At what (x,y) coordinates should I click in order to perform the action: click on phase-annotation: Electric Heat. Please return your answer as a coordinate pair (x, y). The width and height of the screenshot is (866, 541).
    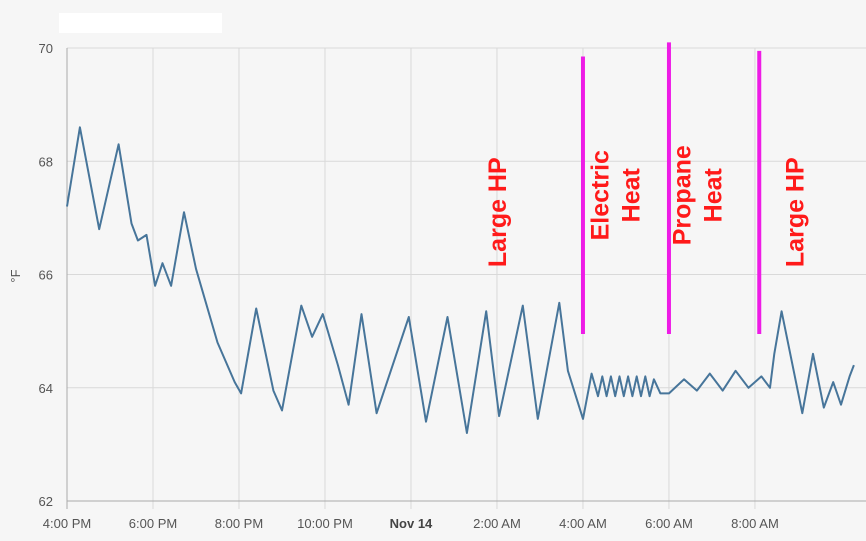
    Looking at the image, I should click on (616, 195).